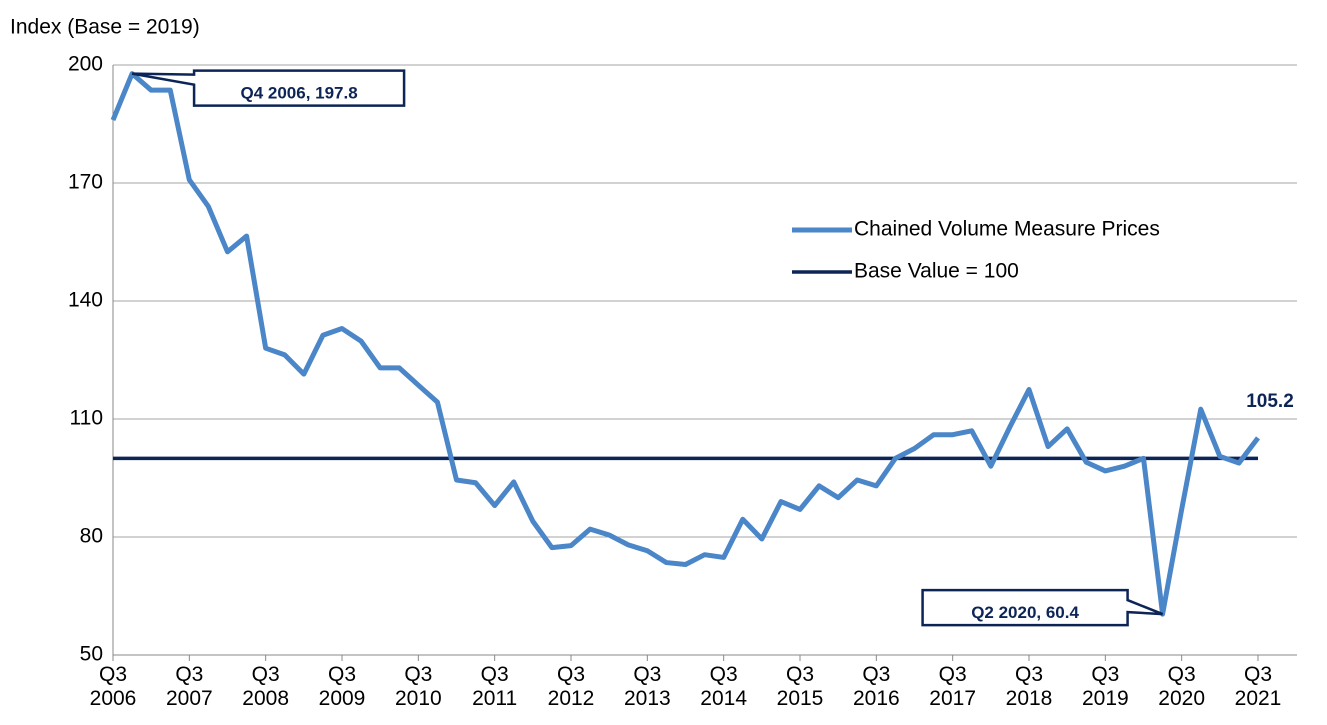 This screenshot has width=1327, height=725. I want to click on x-tick-label: Q3 2017, so click(953, 686).